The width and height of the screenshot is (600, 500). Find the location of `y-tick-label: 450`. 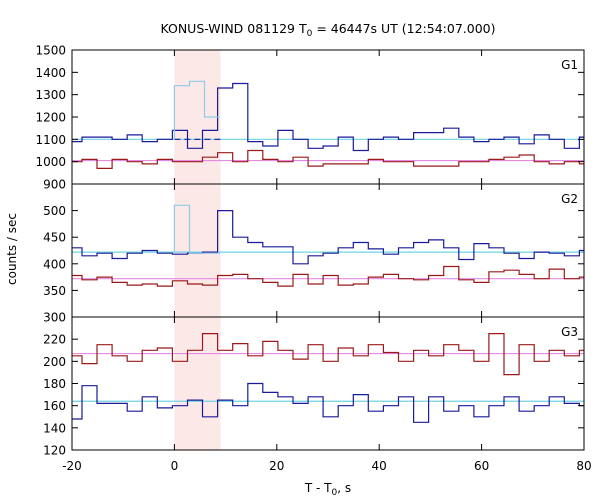

y-tick-label: 450 is located at coordinates (54, 238).